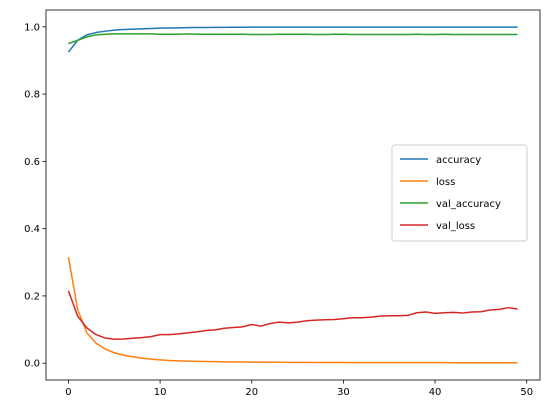  I want to click on x-tick-label: 20, so click(251, 392).